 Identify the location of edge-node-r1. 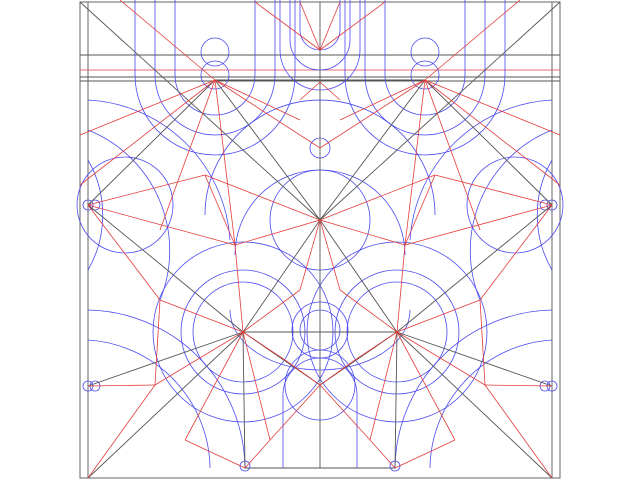
(545, 205).